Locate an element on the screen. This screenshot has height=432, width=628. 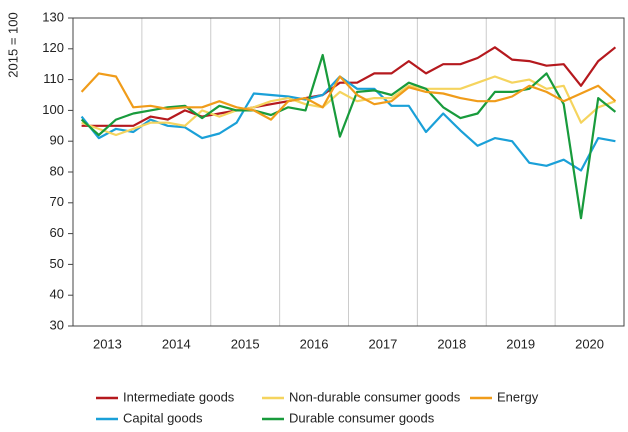
legend-label: Non-durable consumer goods is located at coordinates (375, 396).